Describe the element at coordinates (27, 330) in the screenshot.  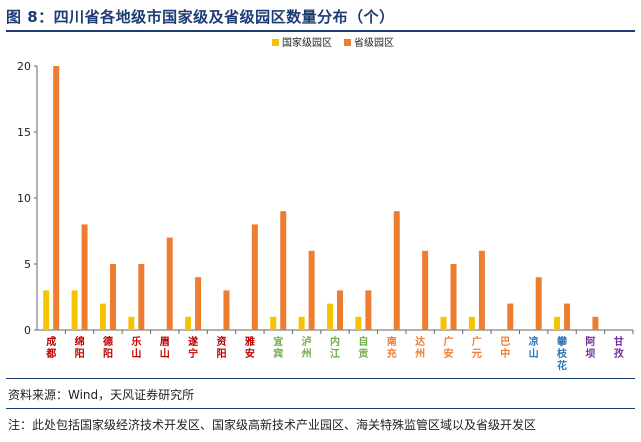
I see `y-tick-label: 0` at that location.